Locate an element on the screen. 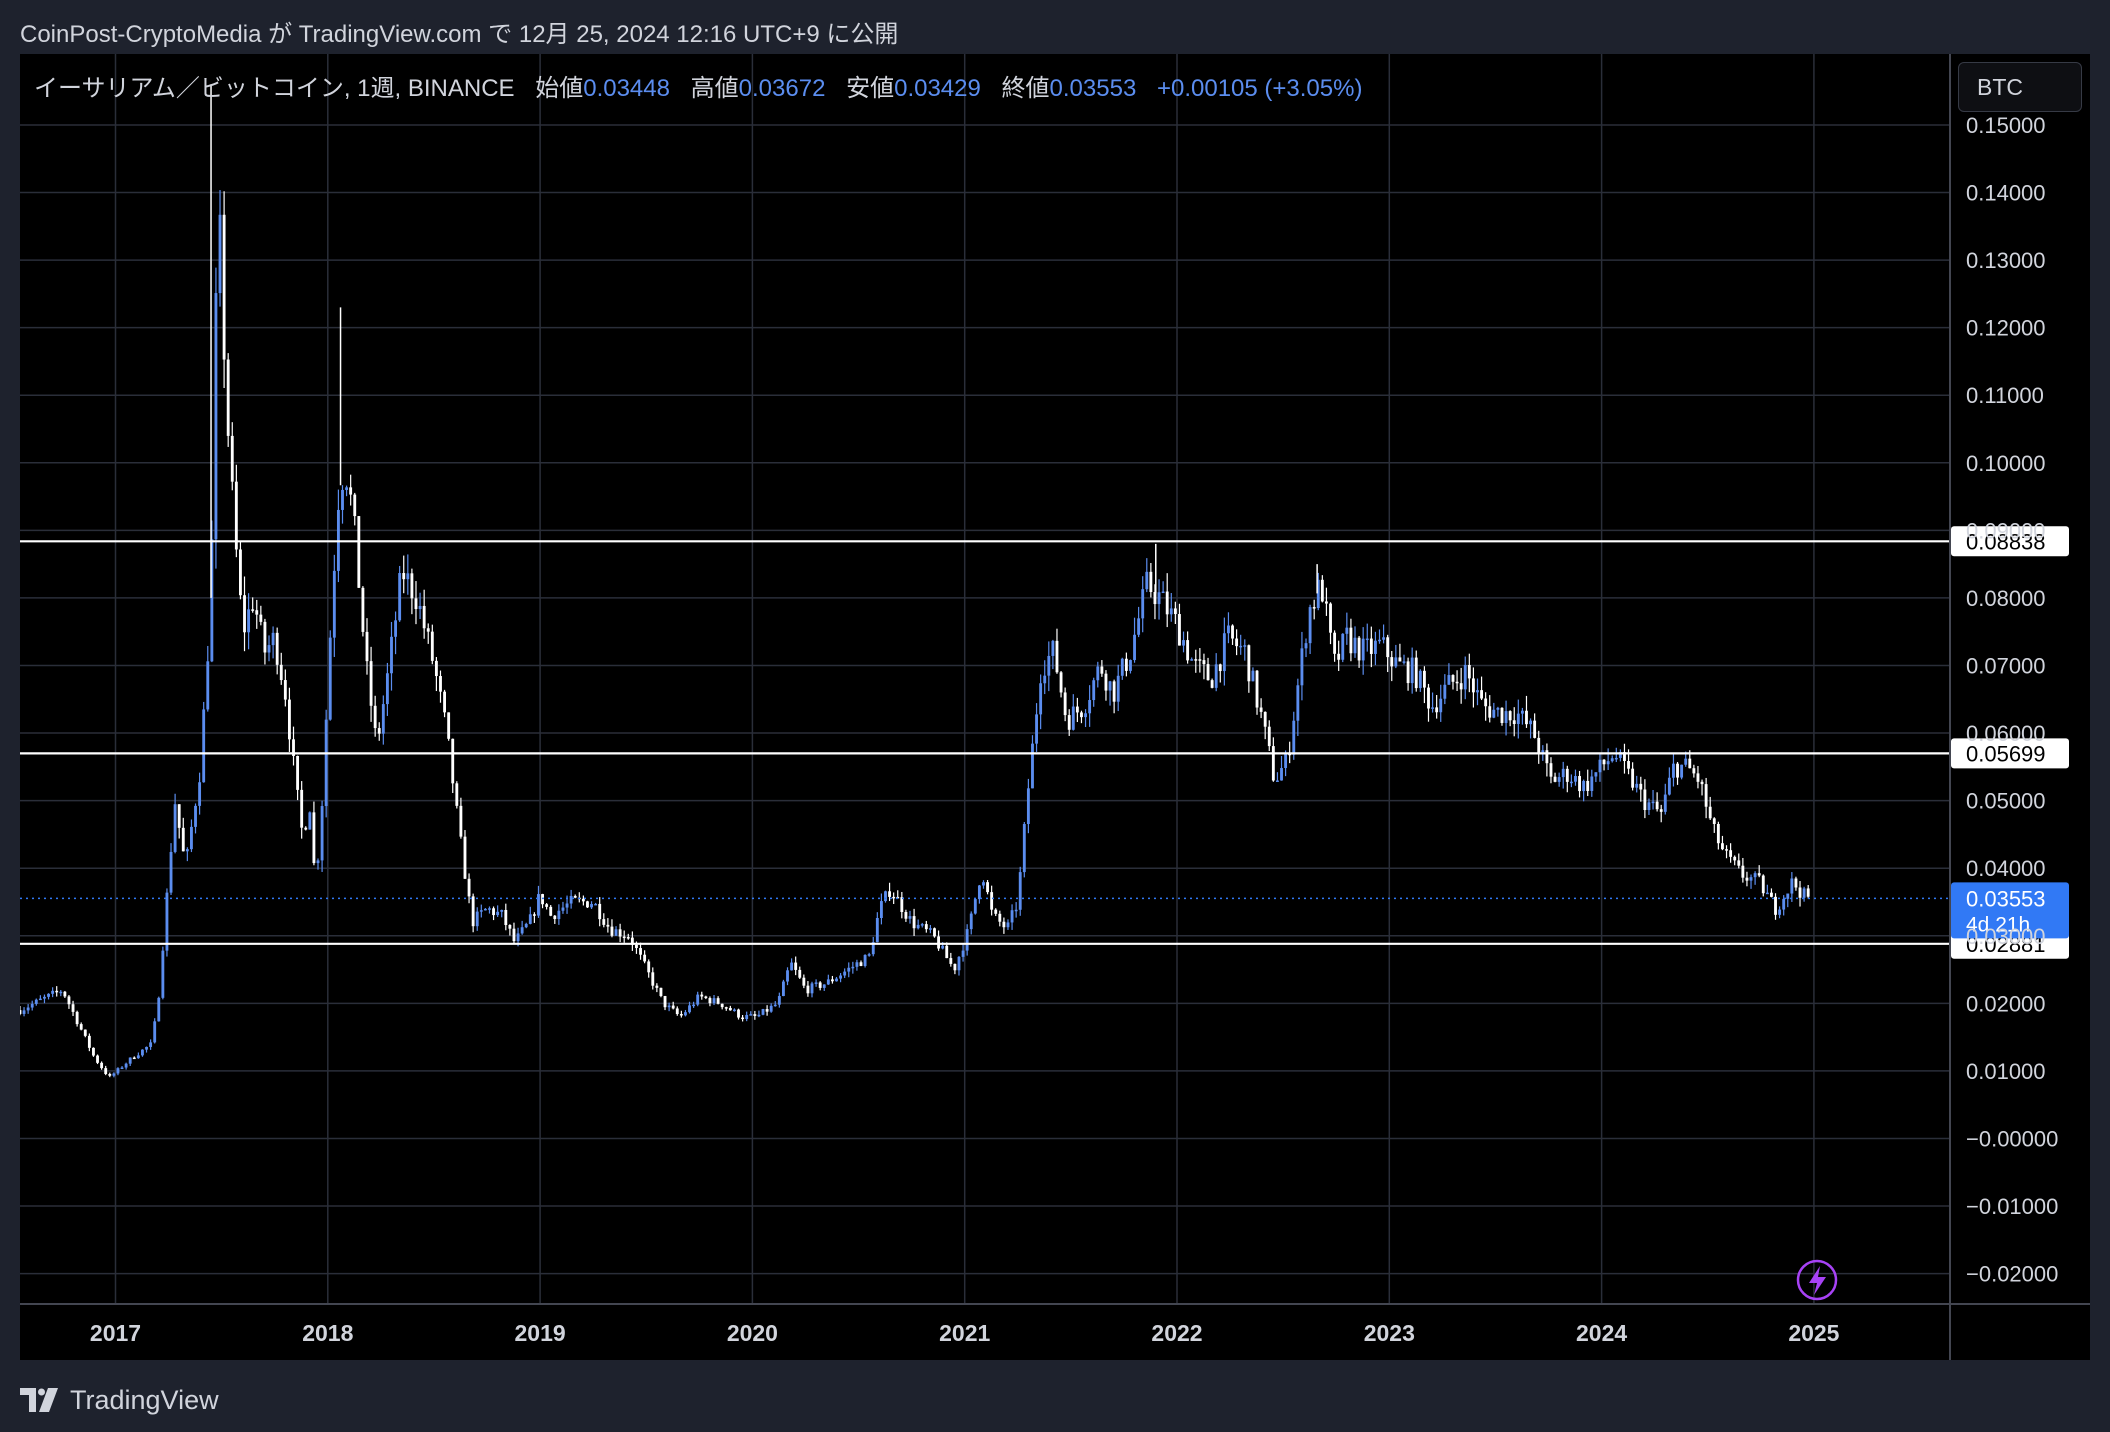  y-tick-label: 0.03000 is located at coordinates (2006, 936).